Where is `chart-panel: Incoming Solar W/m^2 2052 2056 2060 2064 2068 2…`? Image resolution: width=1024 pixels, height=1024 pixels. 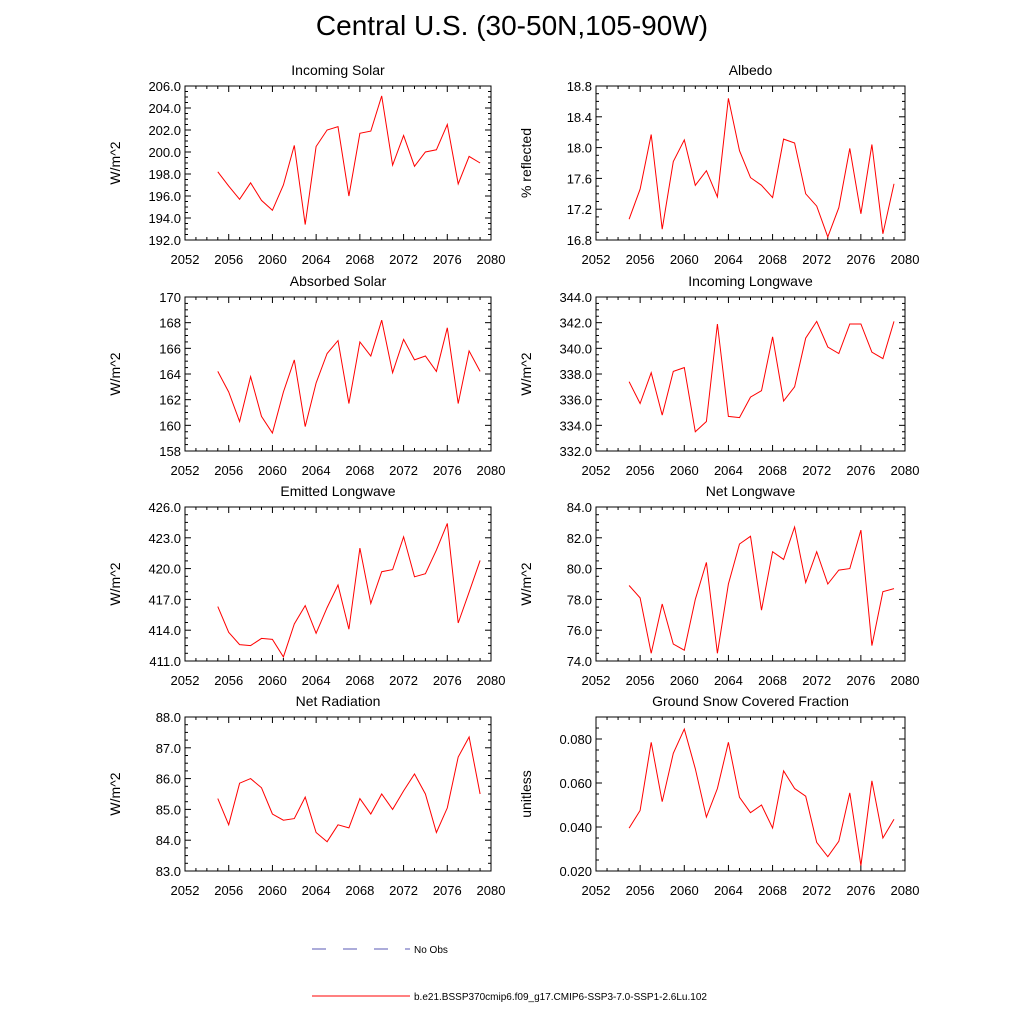
chart-panel: Incoming Solar W/m^2 2052 2056 2060 2064 2068 2… is located at coordinates (306, 164).